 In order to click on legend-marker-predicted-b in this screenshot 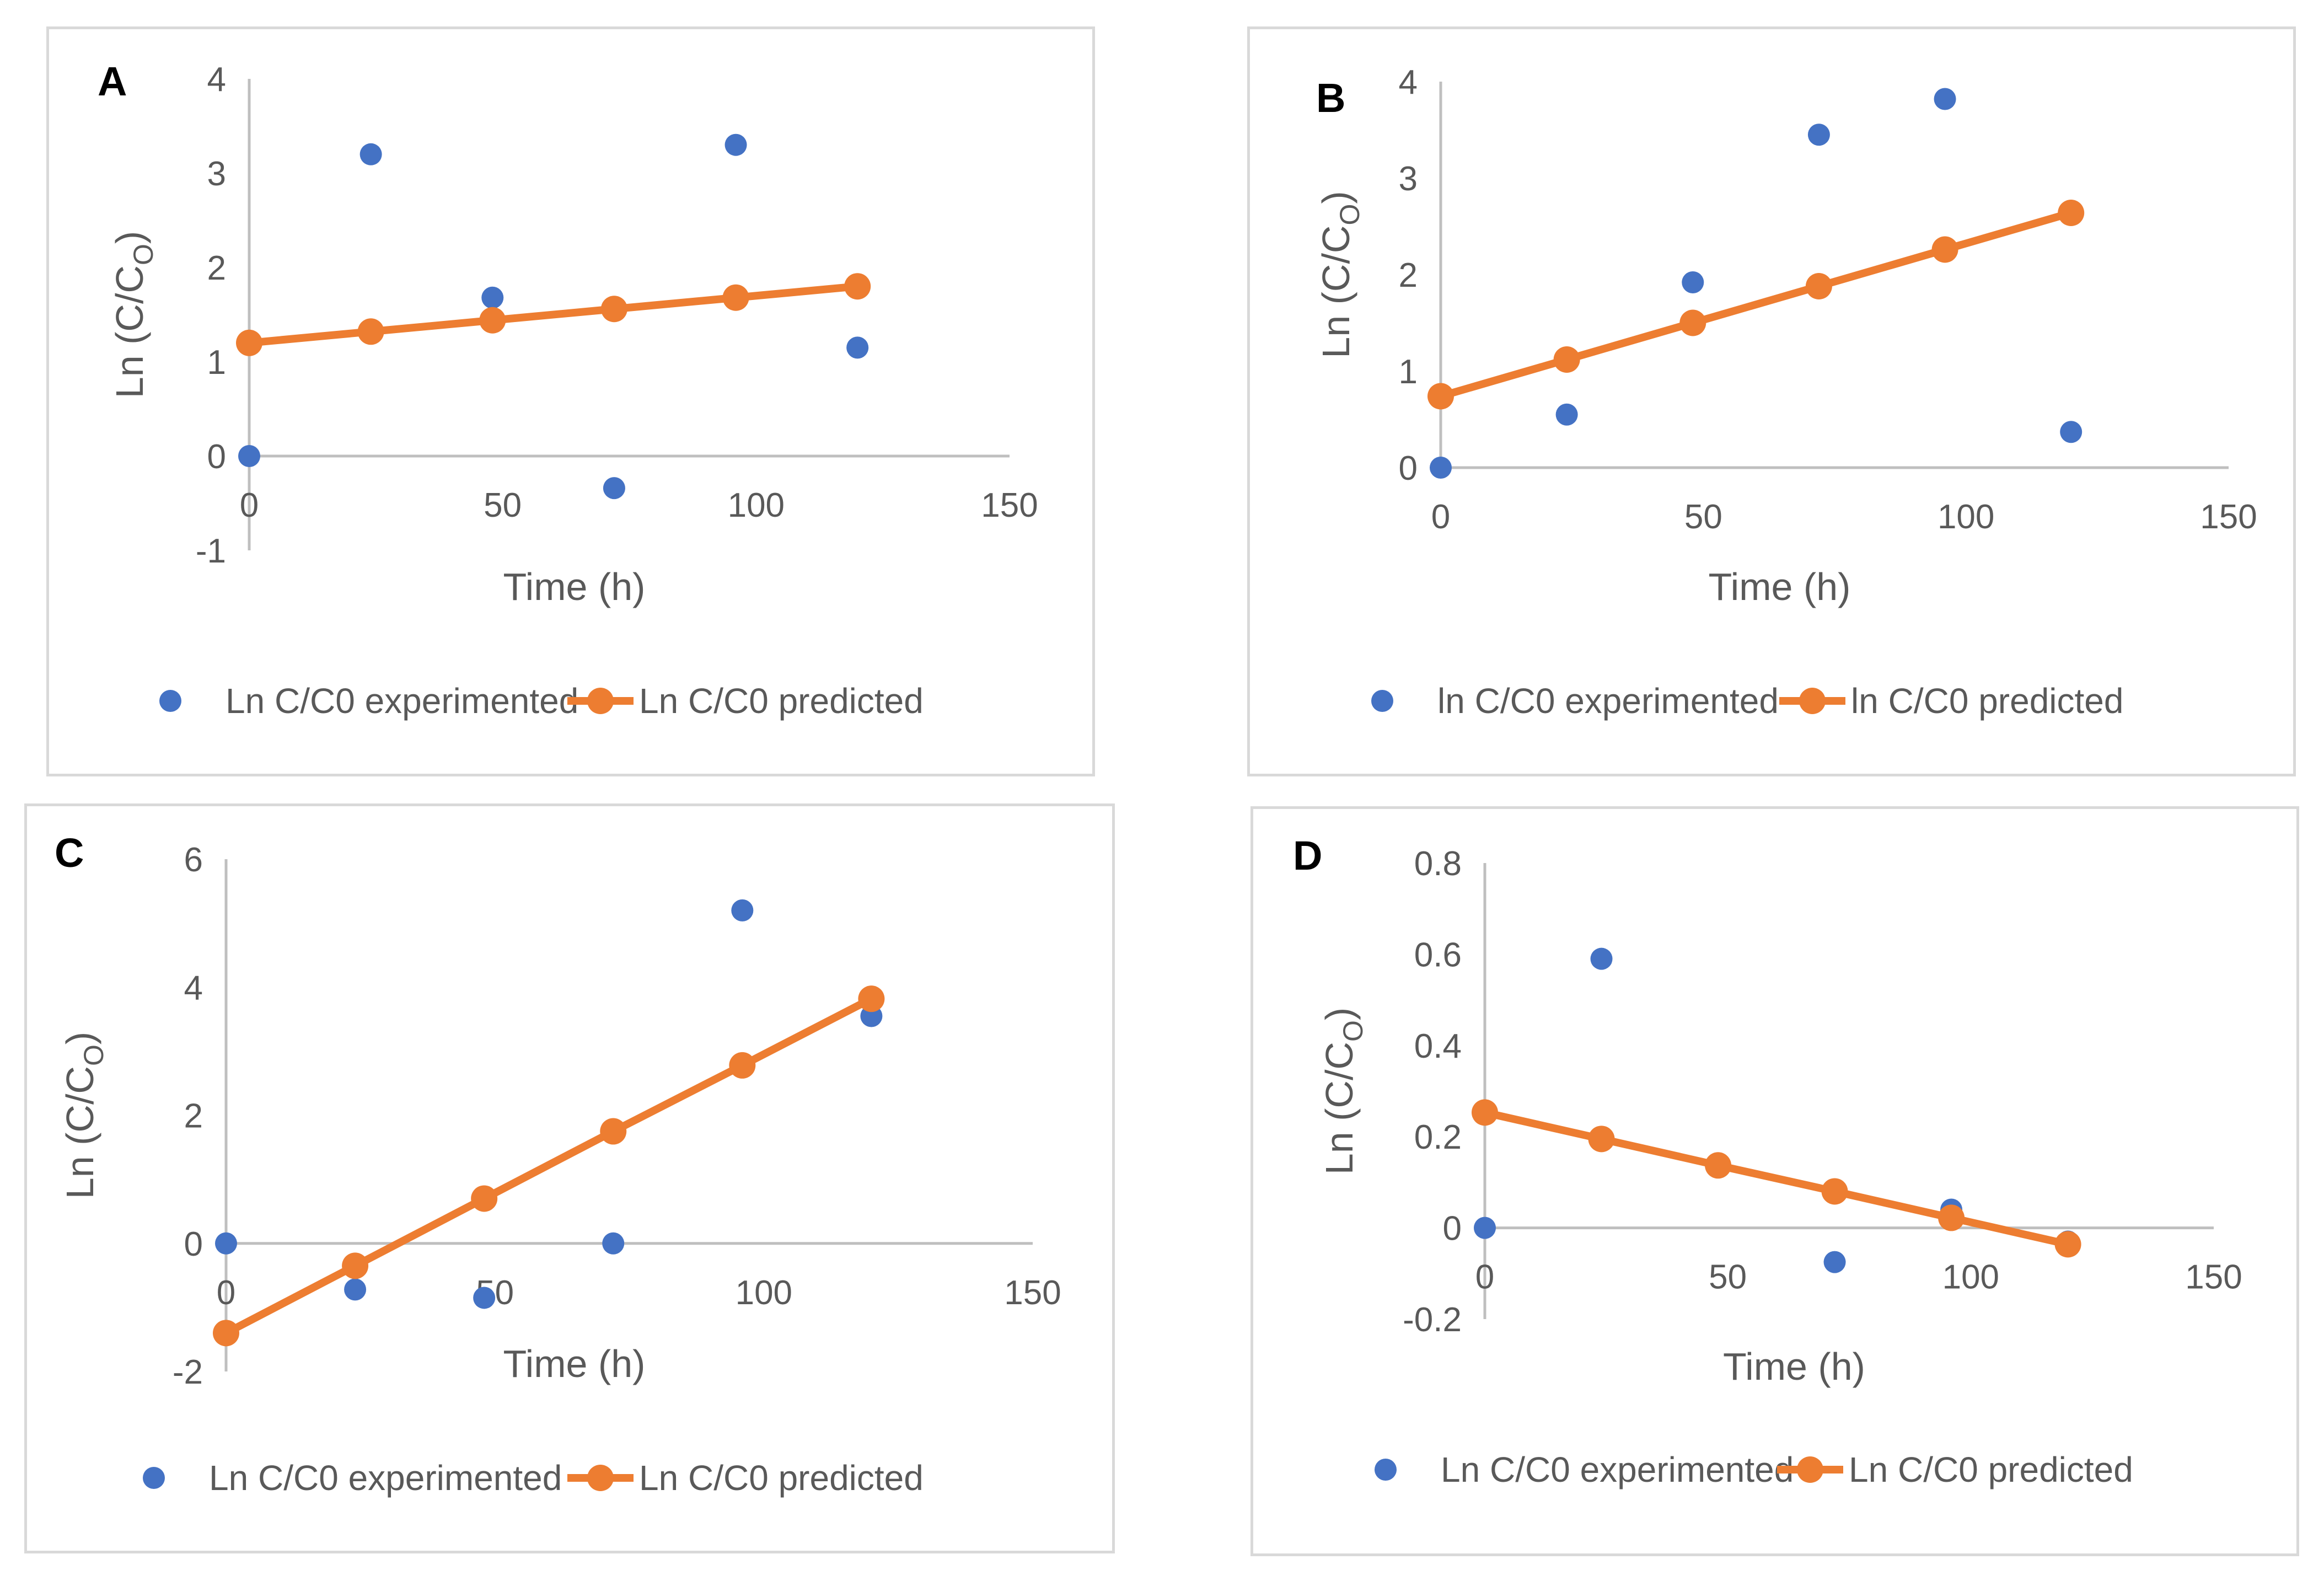, I will do `click(1813, 701)`.